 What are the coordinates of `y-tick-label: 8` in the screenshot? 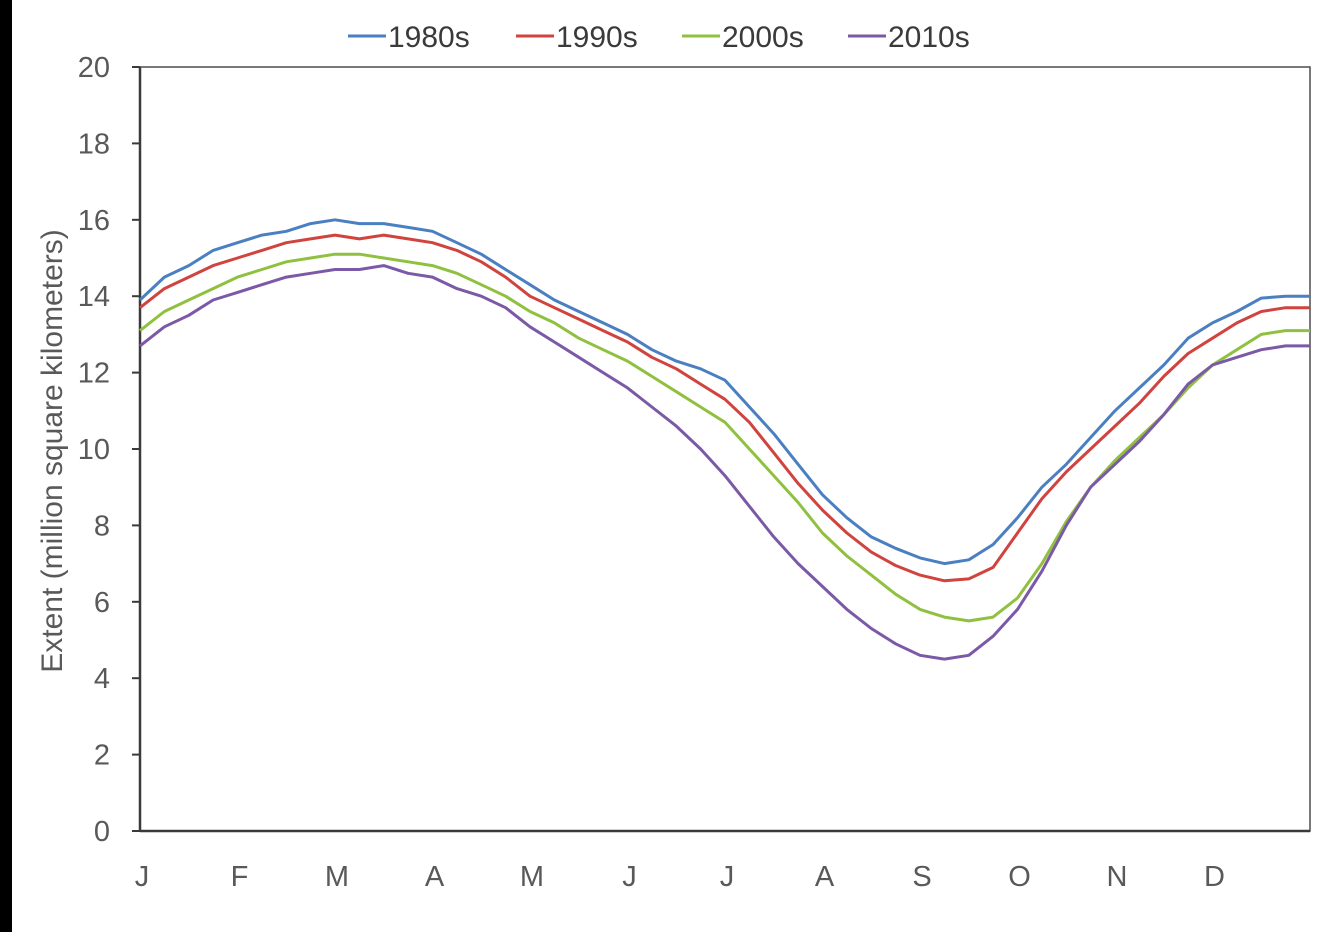 It's located at (102, 526).